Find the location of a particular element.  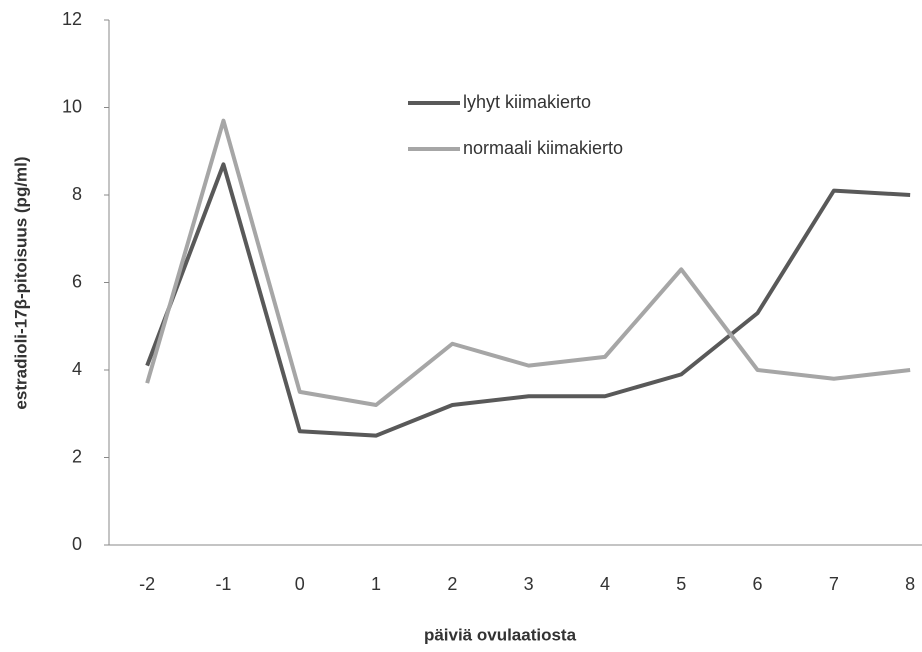

x-tick-label: -1 is located at coordinates (223, 584).